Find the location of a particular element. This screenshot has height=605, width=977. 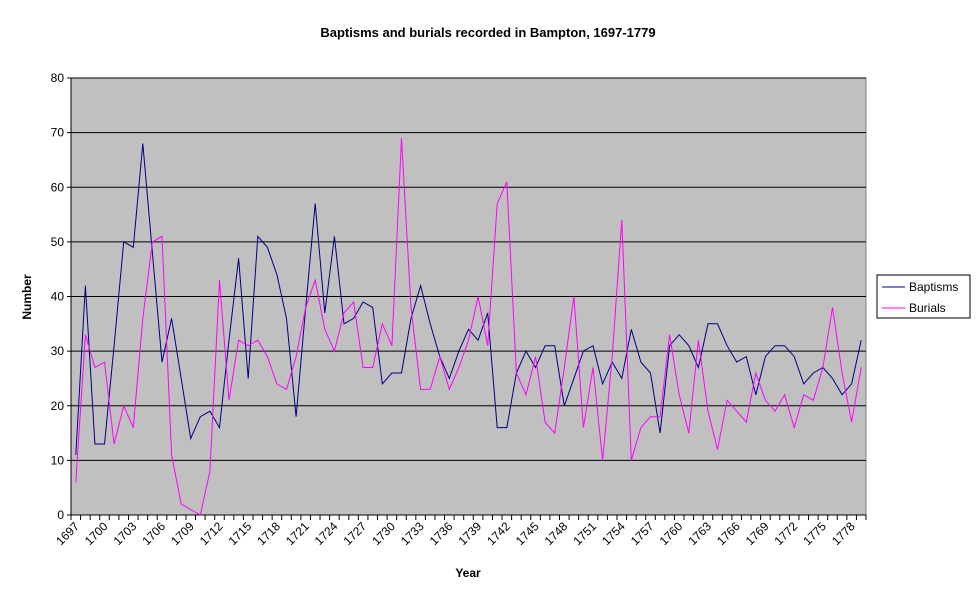

x-tick-label: 1763 is located at coordinates (699, 533).